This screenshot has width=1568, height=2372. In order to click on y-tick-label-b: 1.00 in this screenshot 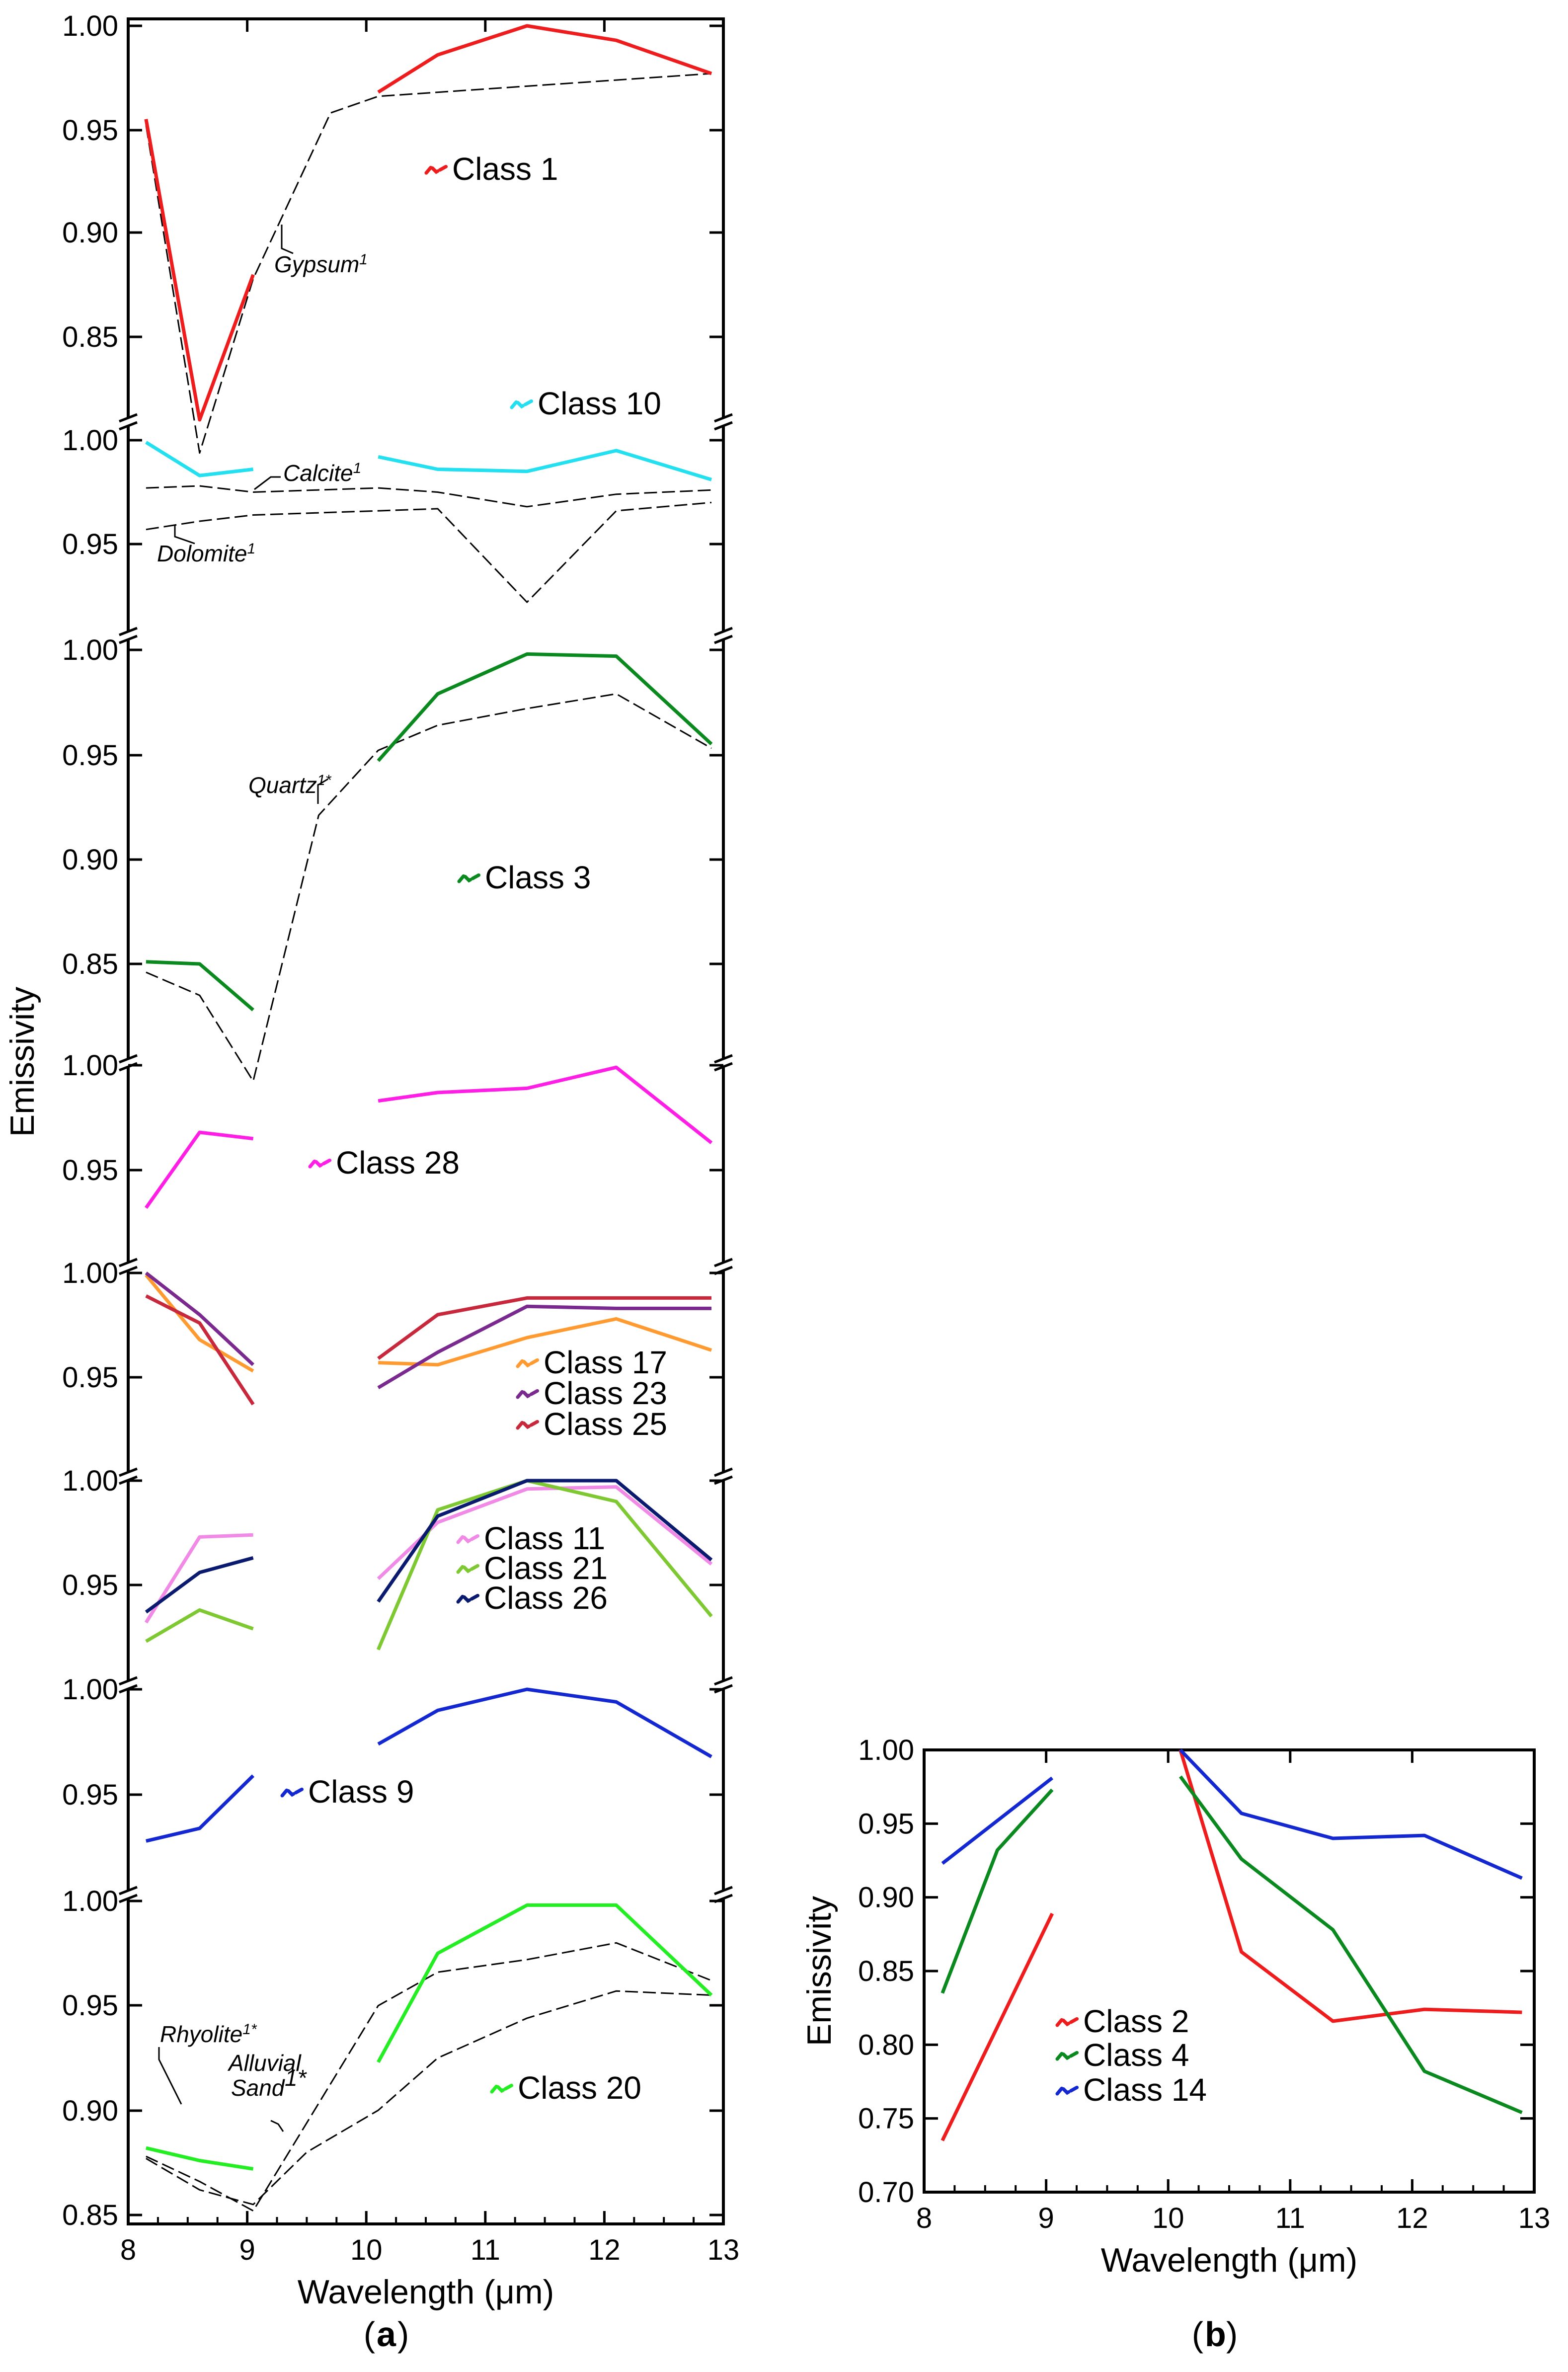, I will do `click(886, 1750)`.